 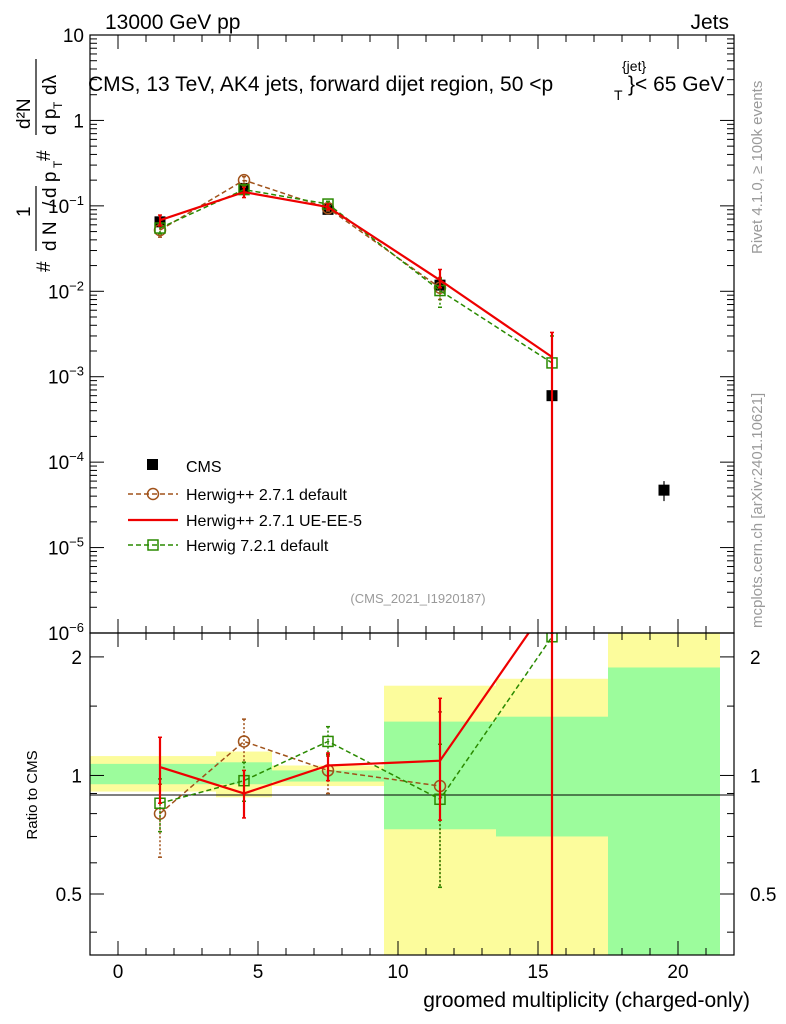 I want to click on x-axis-label: groomed multiplicity (charged-only), so click(x=586, y=1000).